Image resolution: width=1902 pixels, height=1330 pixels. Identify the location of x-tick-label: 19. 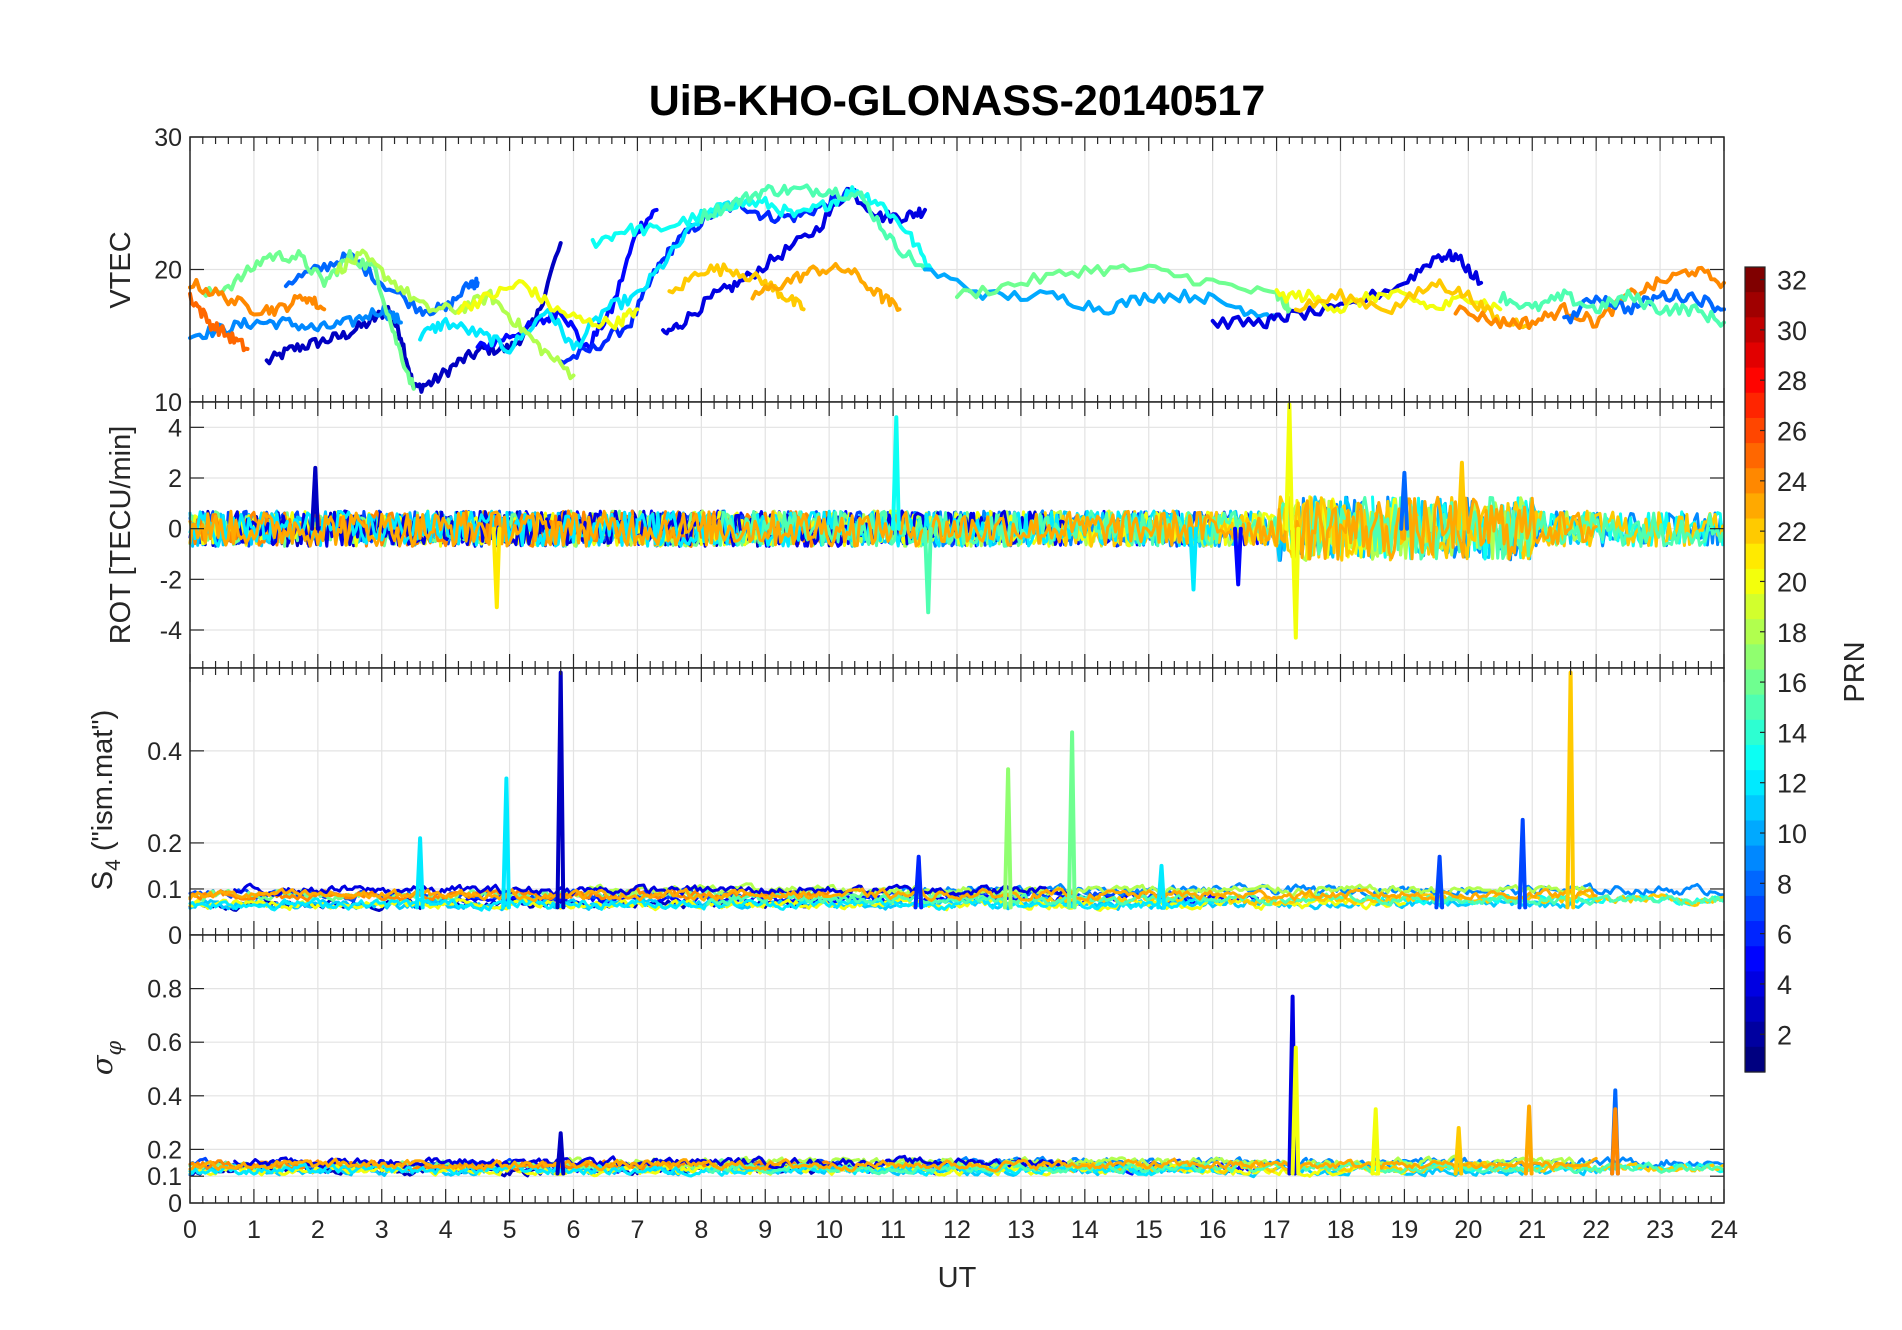
(1405, 1230).